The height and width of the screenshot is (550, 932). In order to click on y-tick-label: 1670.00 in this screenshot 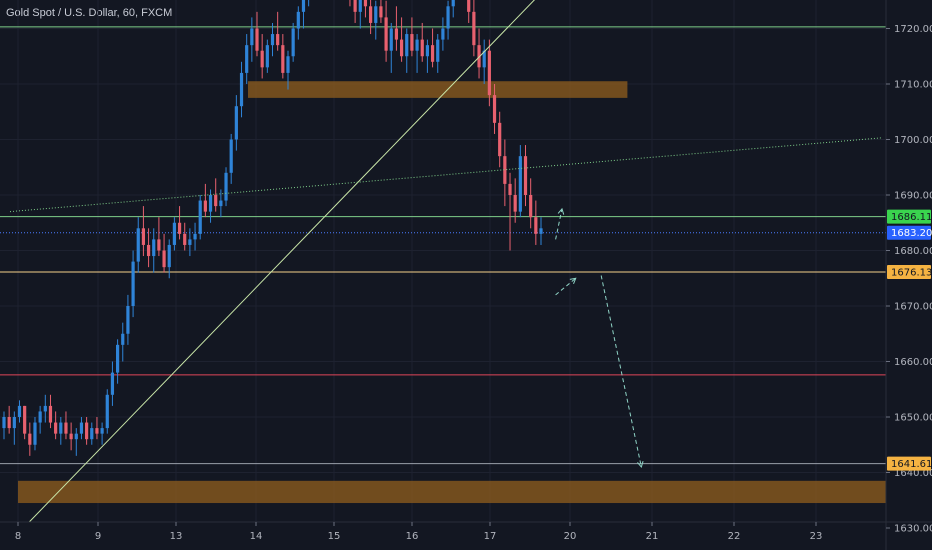, I will do `click(913, 307)`.